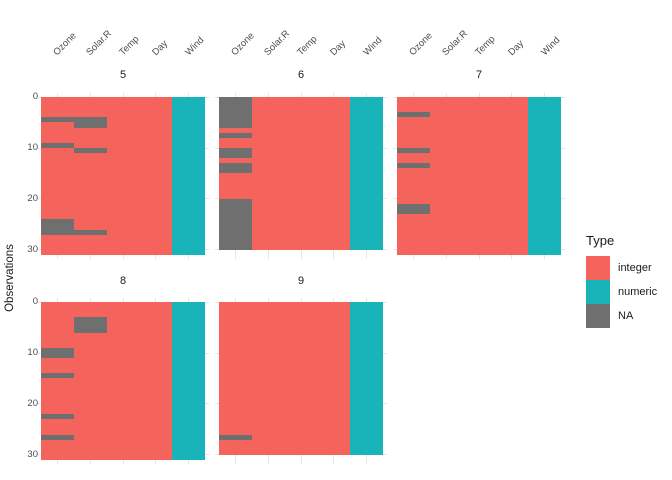 This screenshot has height=480, width=672. I want to click on legend-swatch-integer, so click(598, 268).